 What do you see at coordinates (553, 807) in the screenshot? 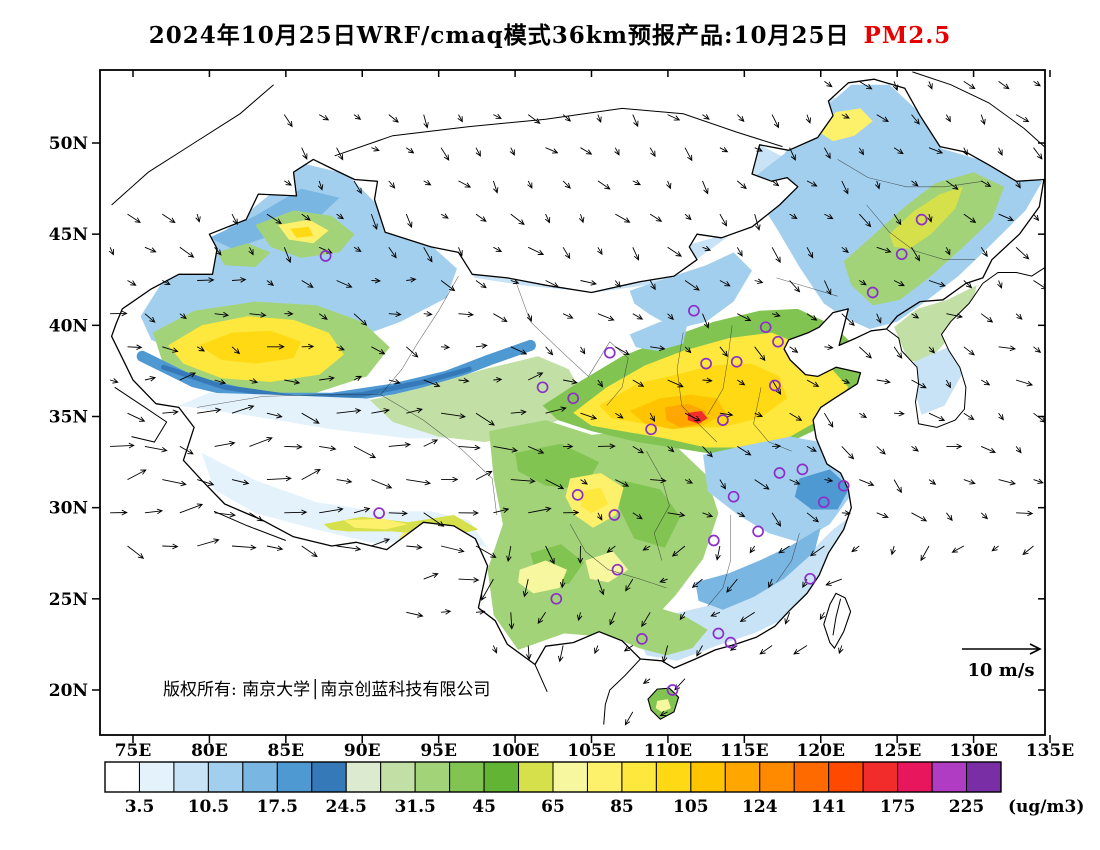
I see `colorbar-tick-label: 65` at bounding box center [553, 807].